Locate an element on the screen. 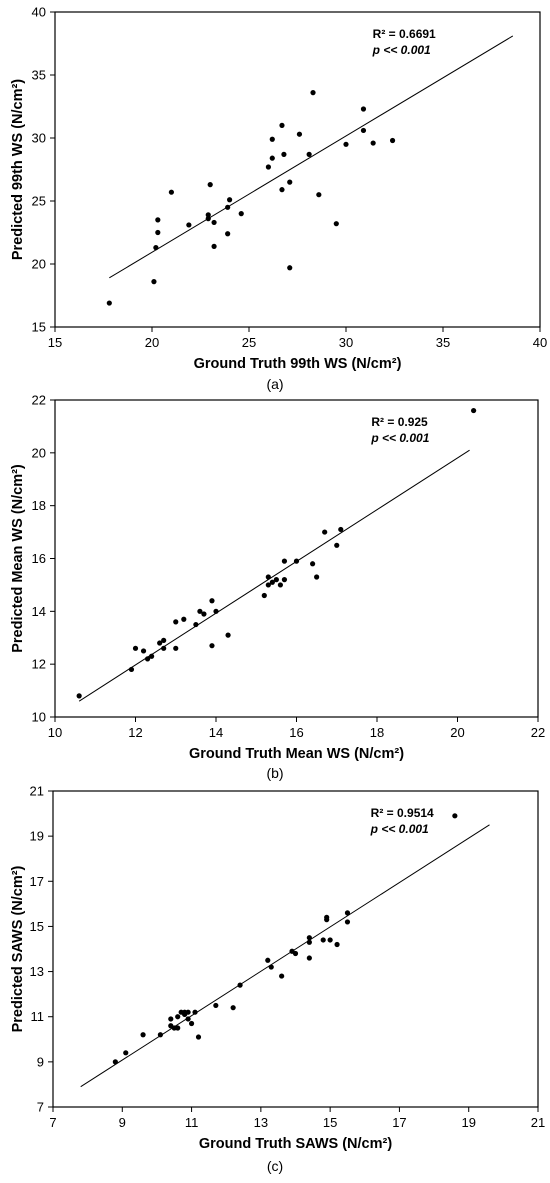  y-axis-title: Predicted SAWS (N/cm²) is located at coordinates (18, 948).